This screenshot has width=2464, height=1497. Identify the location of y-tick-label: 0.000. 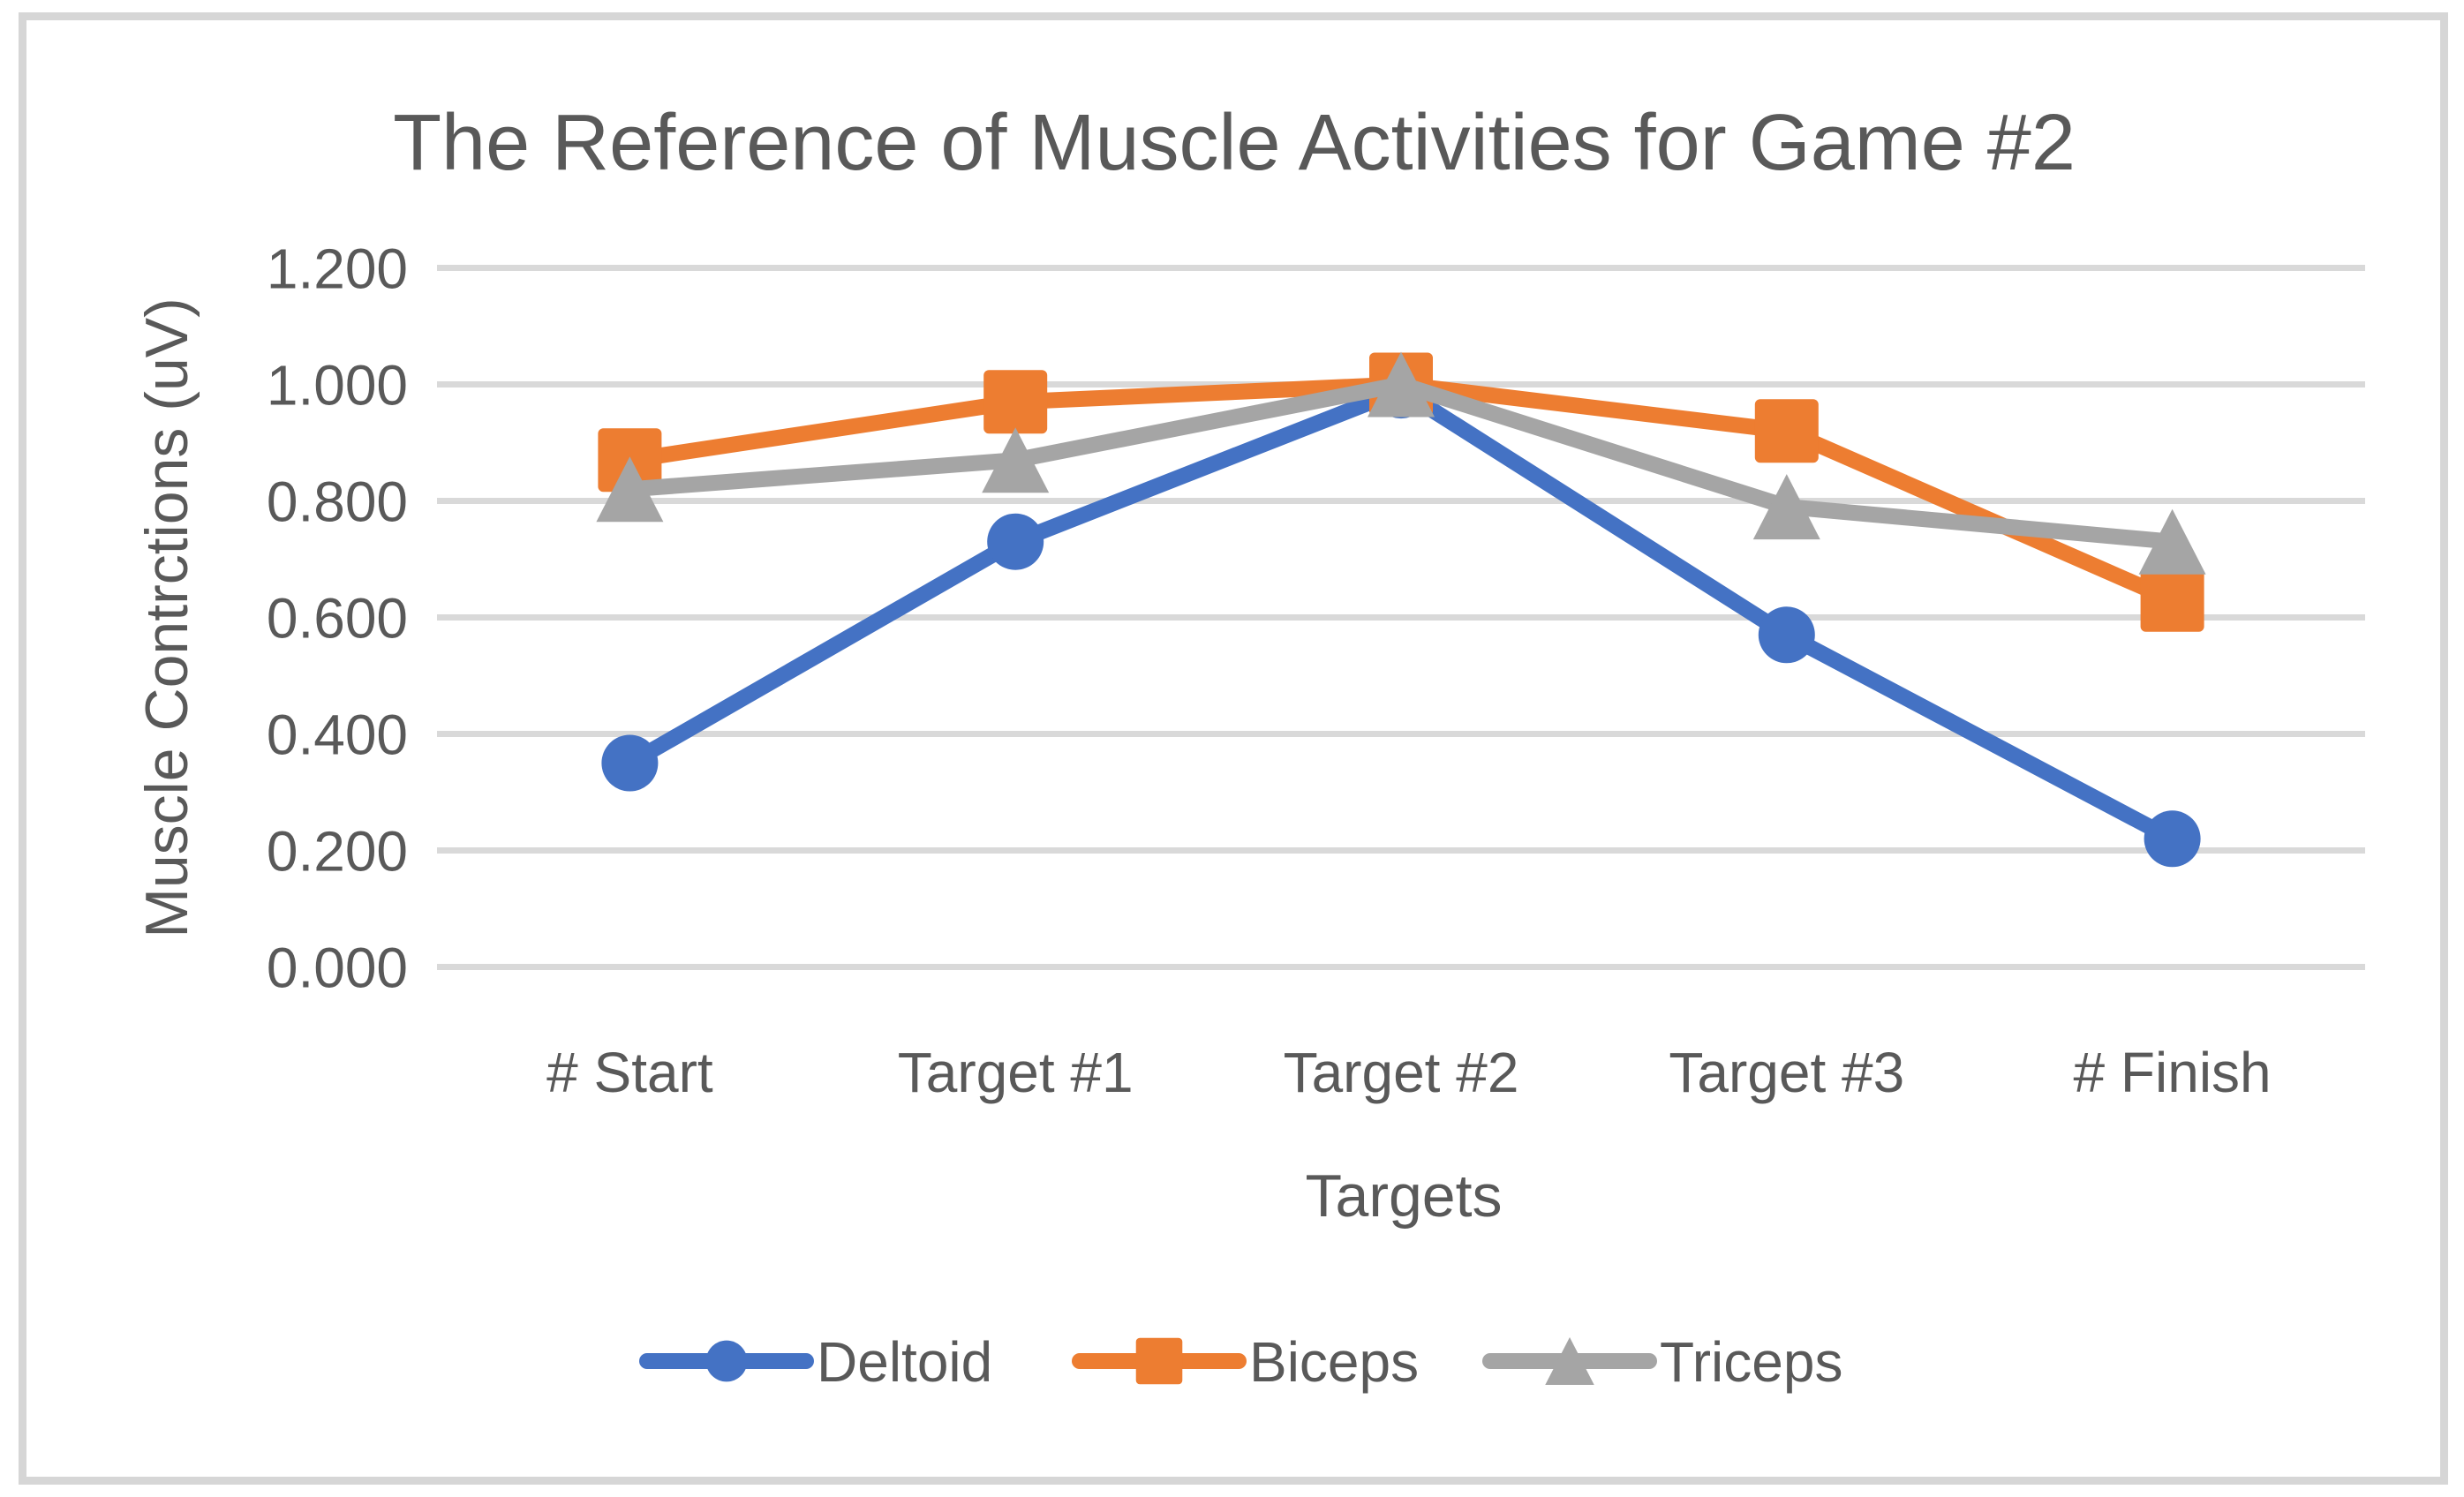
(337, 968).